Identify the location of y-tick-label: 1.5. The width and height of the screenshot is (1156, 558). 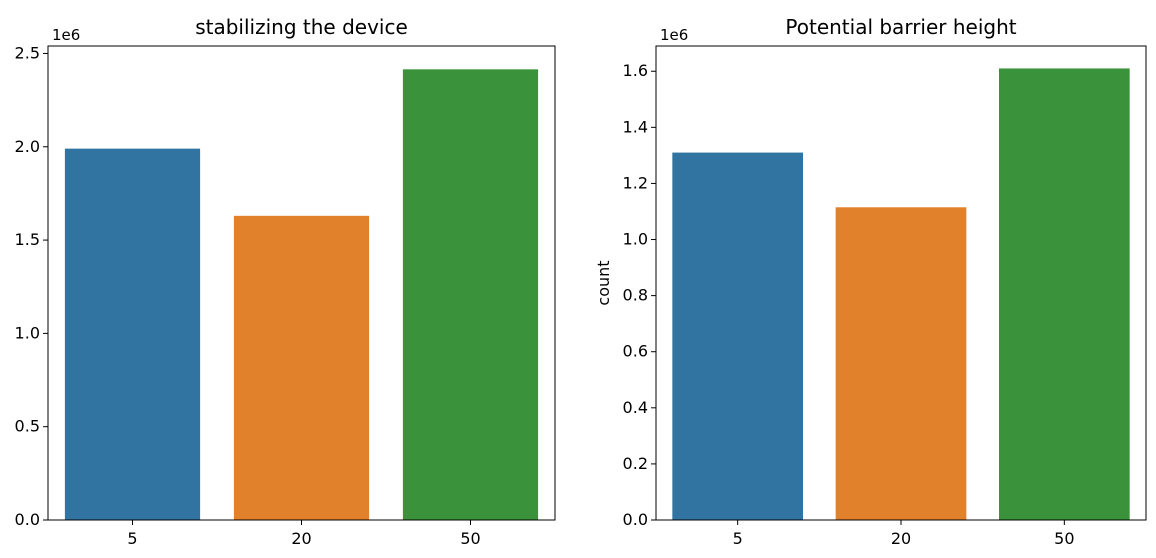
(27, 239).